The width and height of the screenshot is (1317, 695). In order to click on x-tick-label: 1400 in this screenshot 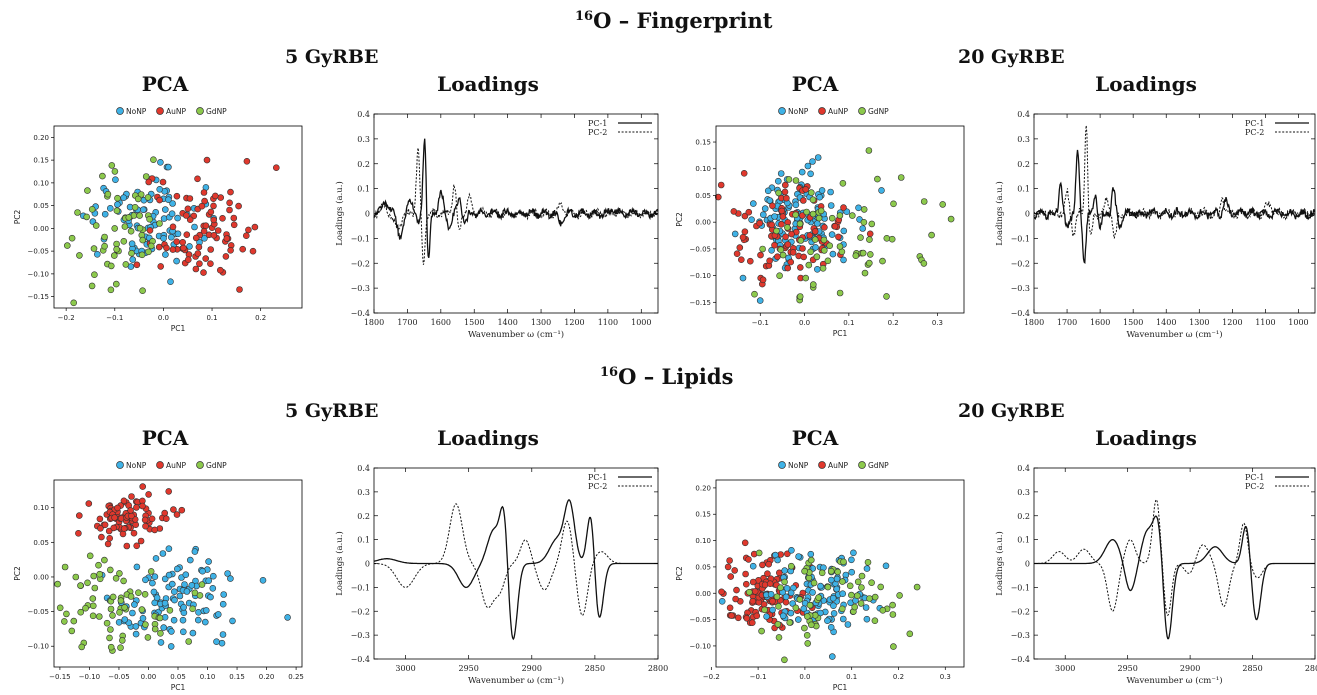, I will do `click(507, 322)`.